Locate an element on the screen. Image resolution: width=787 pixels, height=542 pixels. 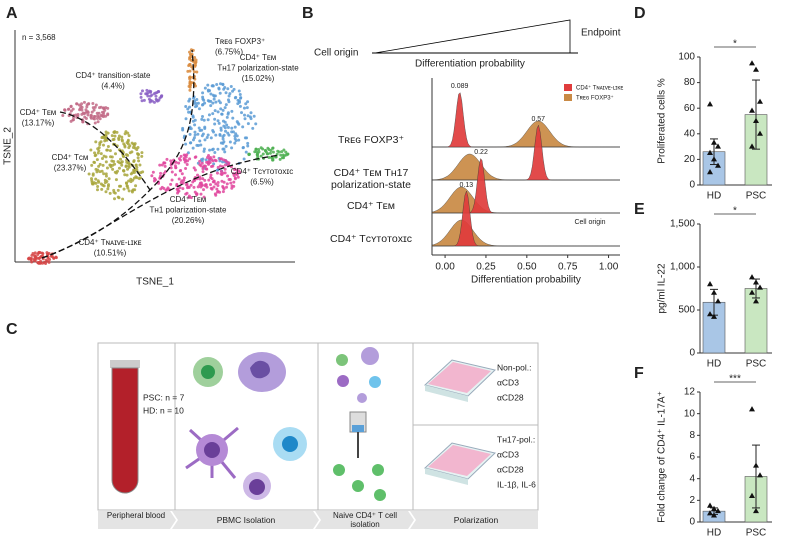
legend-label: CD4⁺ Tɴᴀɪᴠᴇ-ʟɪᴋᴇ is located at coordinates (599, 88).